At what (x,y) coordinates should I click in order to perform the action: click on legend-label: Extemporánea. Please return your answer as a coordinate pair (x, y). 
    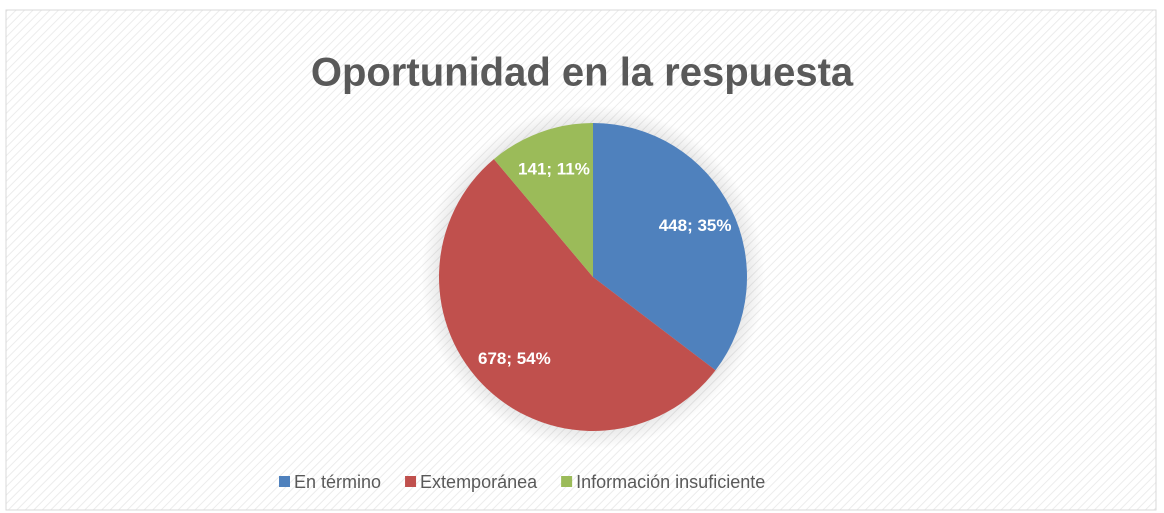
    Looking at the image, I should click on (479, 482).